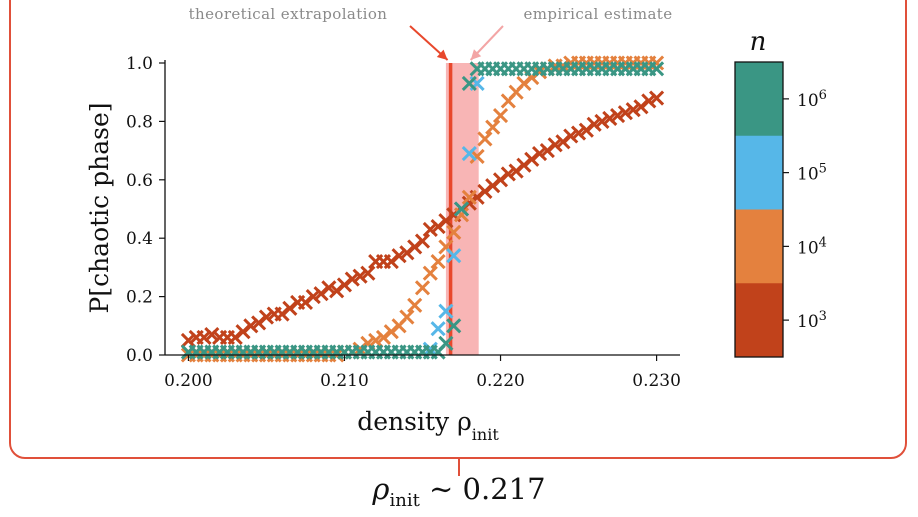 Image resolution: width=918 pixels, height=517 pixels. I want to click on y-tick-label: 0.8, so click(139, 122).